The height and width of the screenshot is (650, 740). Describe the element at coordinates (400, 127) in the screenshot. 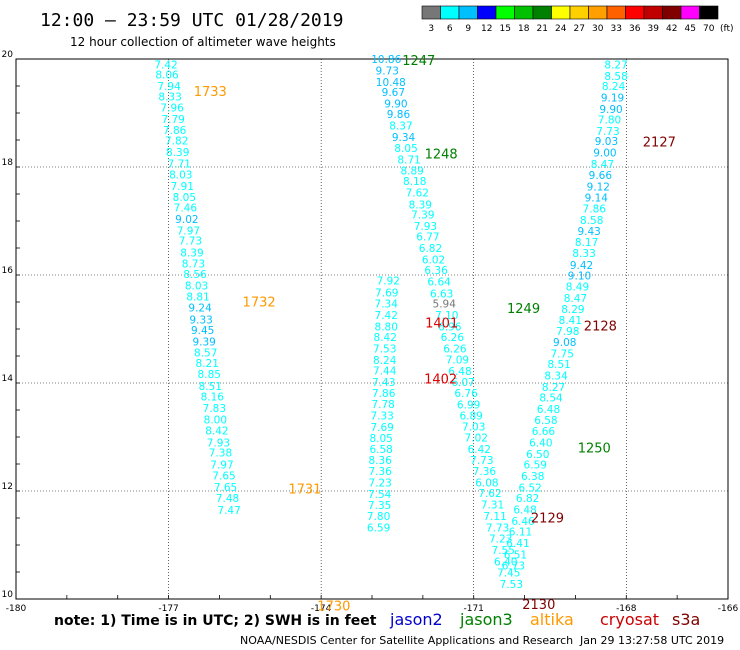

I see `wave-height-label: 8.37` at that location.